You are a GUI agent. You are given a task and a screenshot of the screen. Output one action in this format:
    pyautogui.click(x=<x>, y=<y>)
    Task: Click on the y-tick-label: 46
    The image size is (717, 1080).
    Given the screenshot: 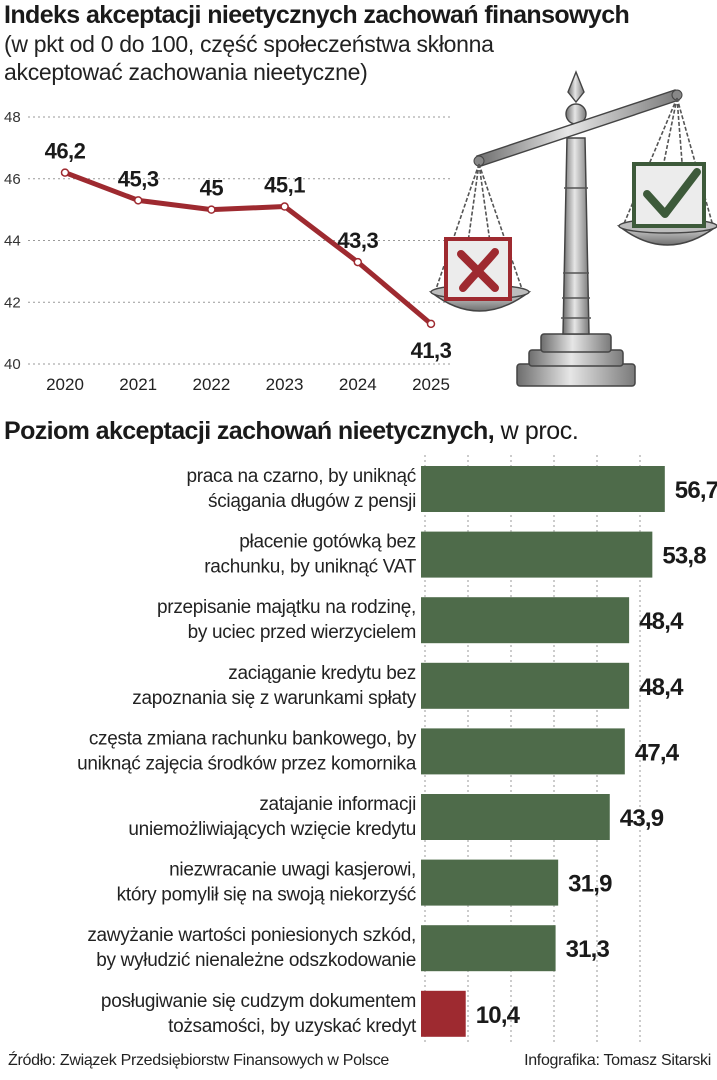 What is the action you would take?
    pyautogui.click(x=12, y=179)
    